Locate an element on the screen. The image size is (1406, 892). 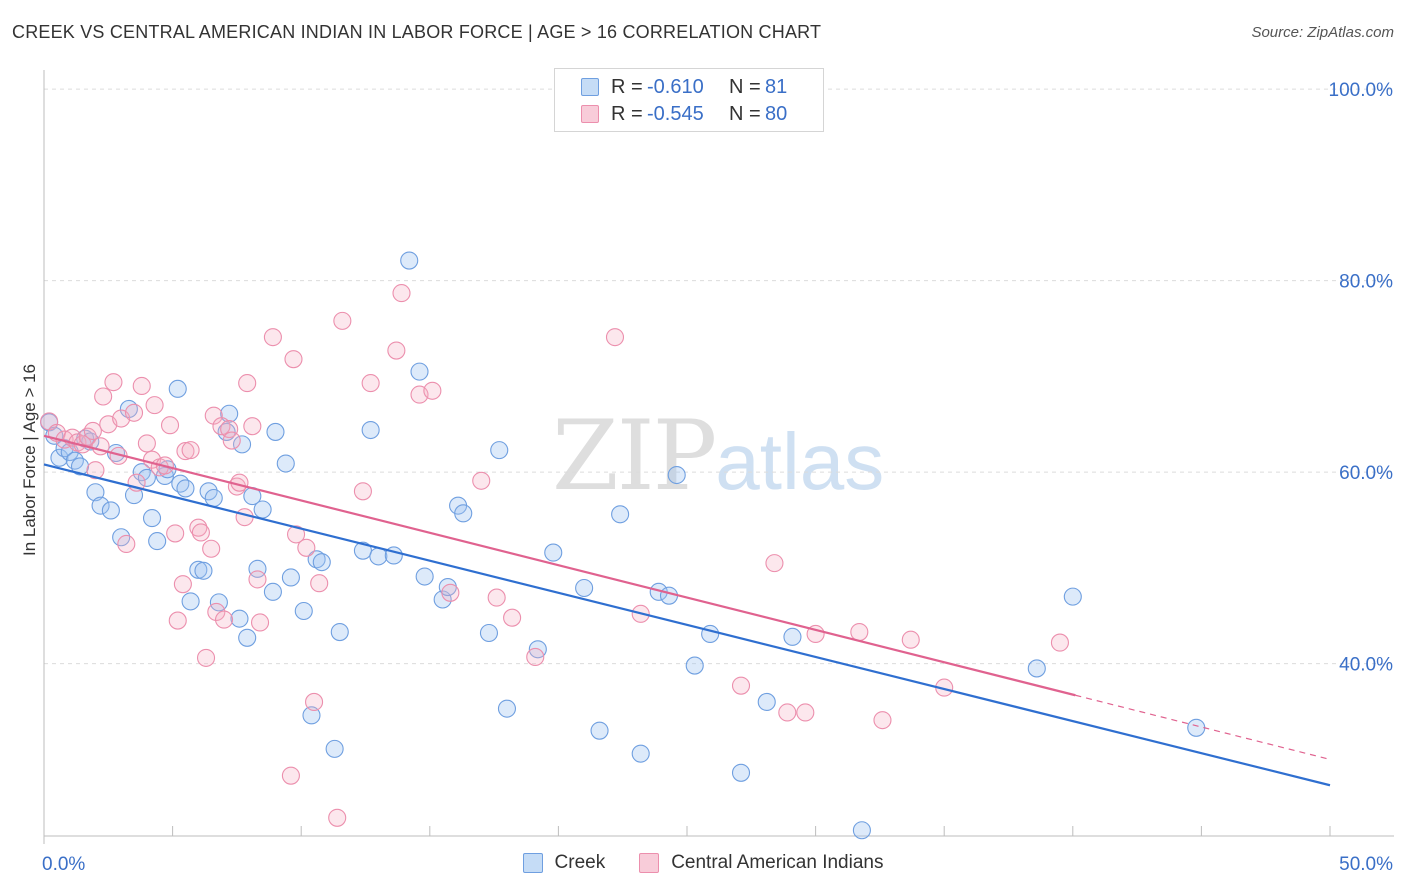
series-legend-creek: Creek is located at coordinates (564, 863).